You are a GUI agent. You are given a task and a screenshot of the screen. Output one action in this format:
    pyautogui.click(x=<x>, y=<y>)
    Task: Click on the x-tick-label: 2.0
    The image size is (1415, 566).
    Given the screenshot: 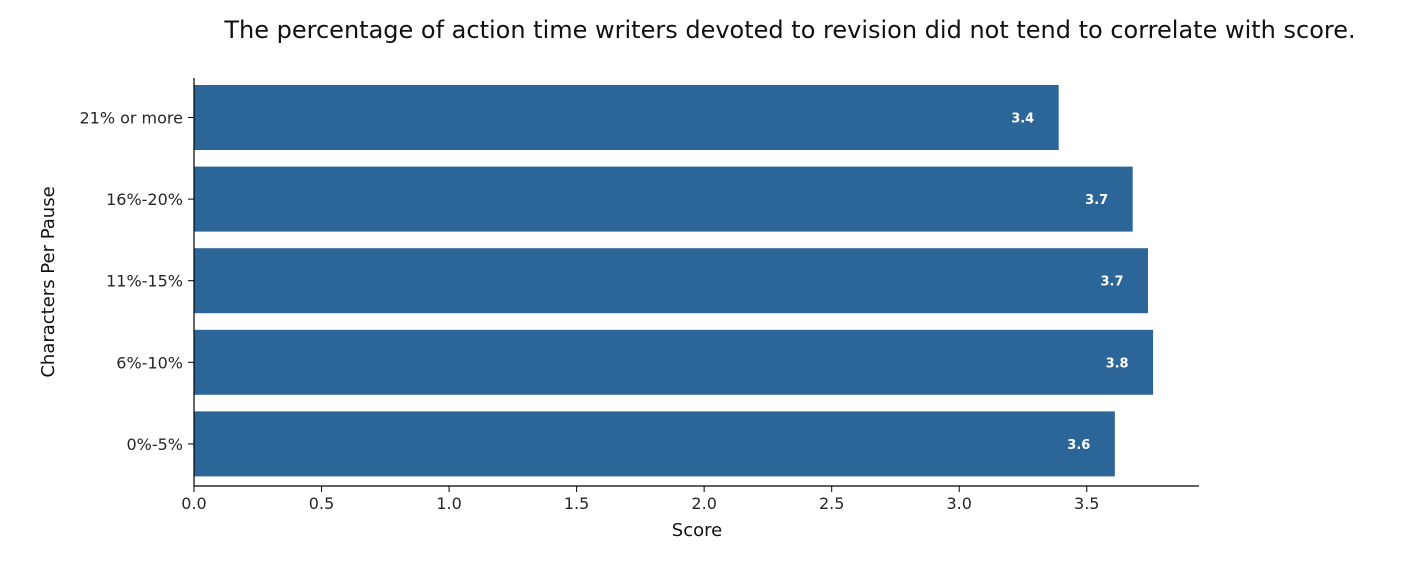 What is the action you would take?
    pyautogui.click(x=703, y=503)
    